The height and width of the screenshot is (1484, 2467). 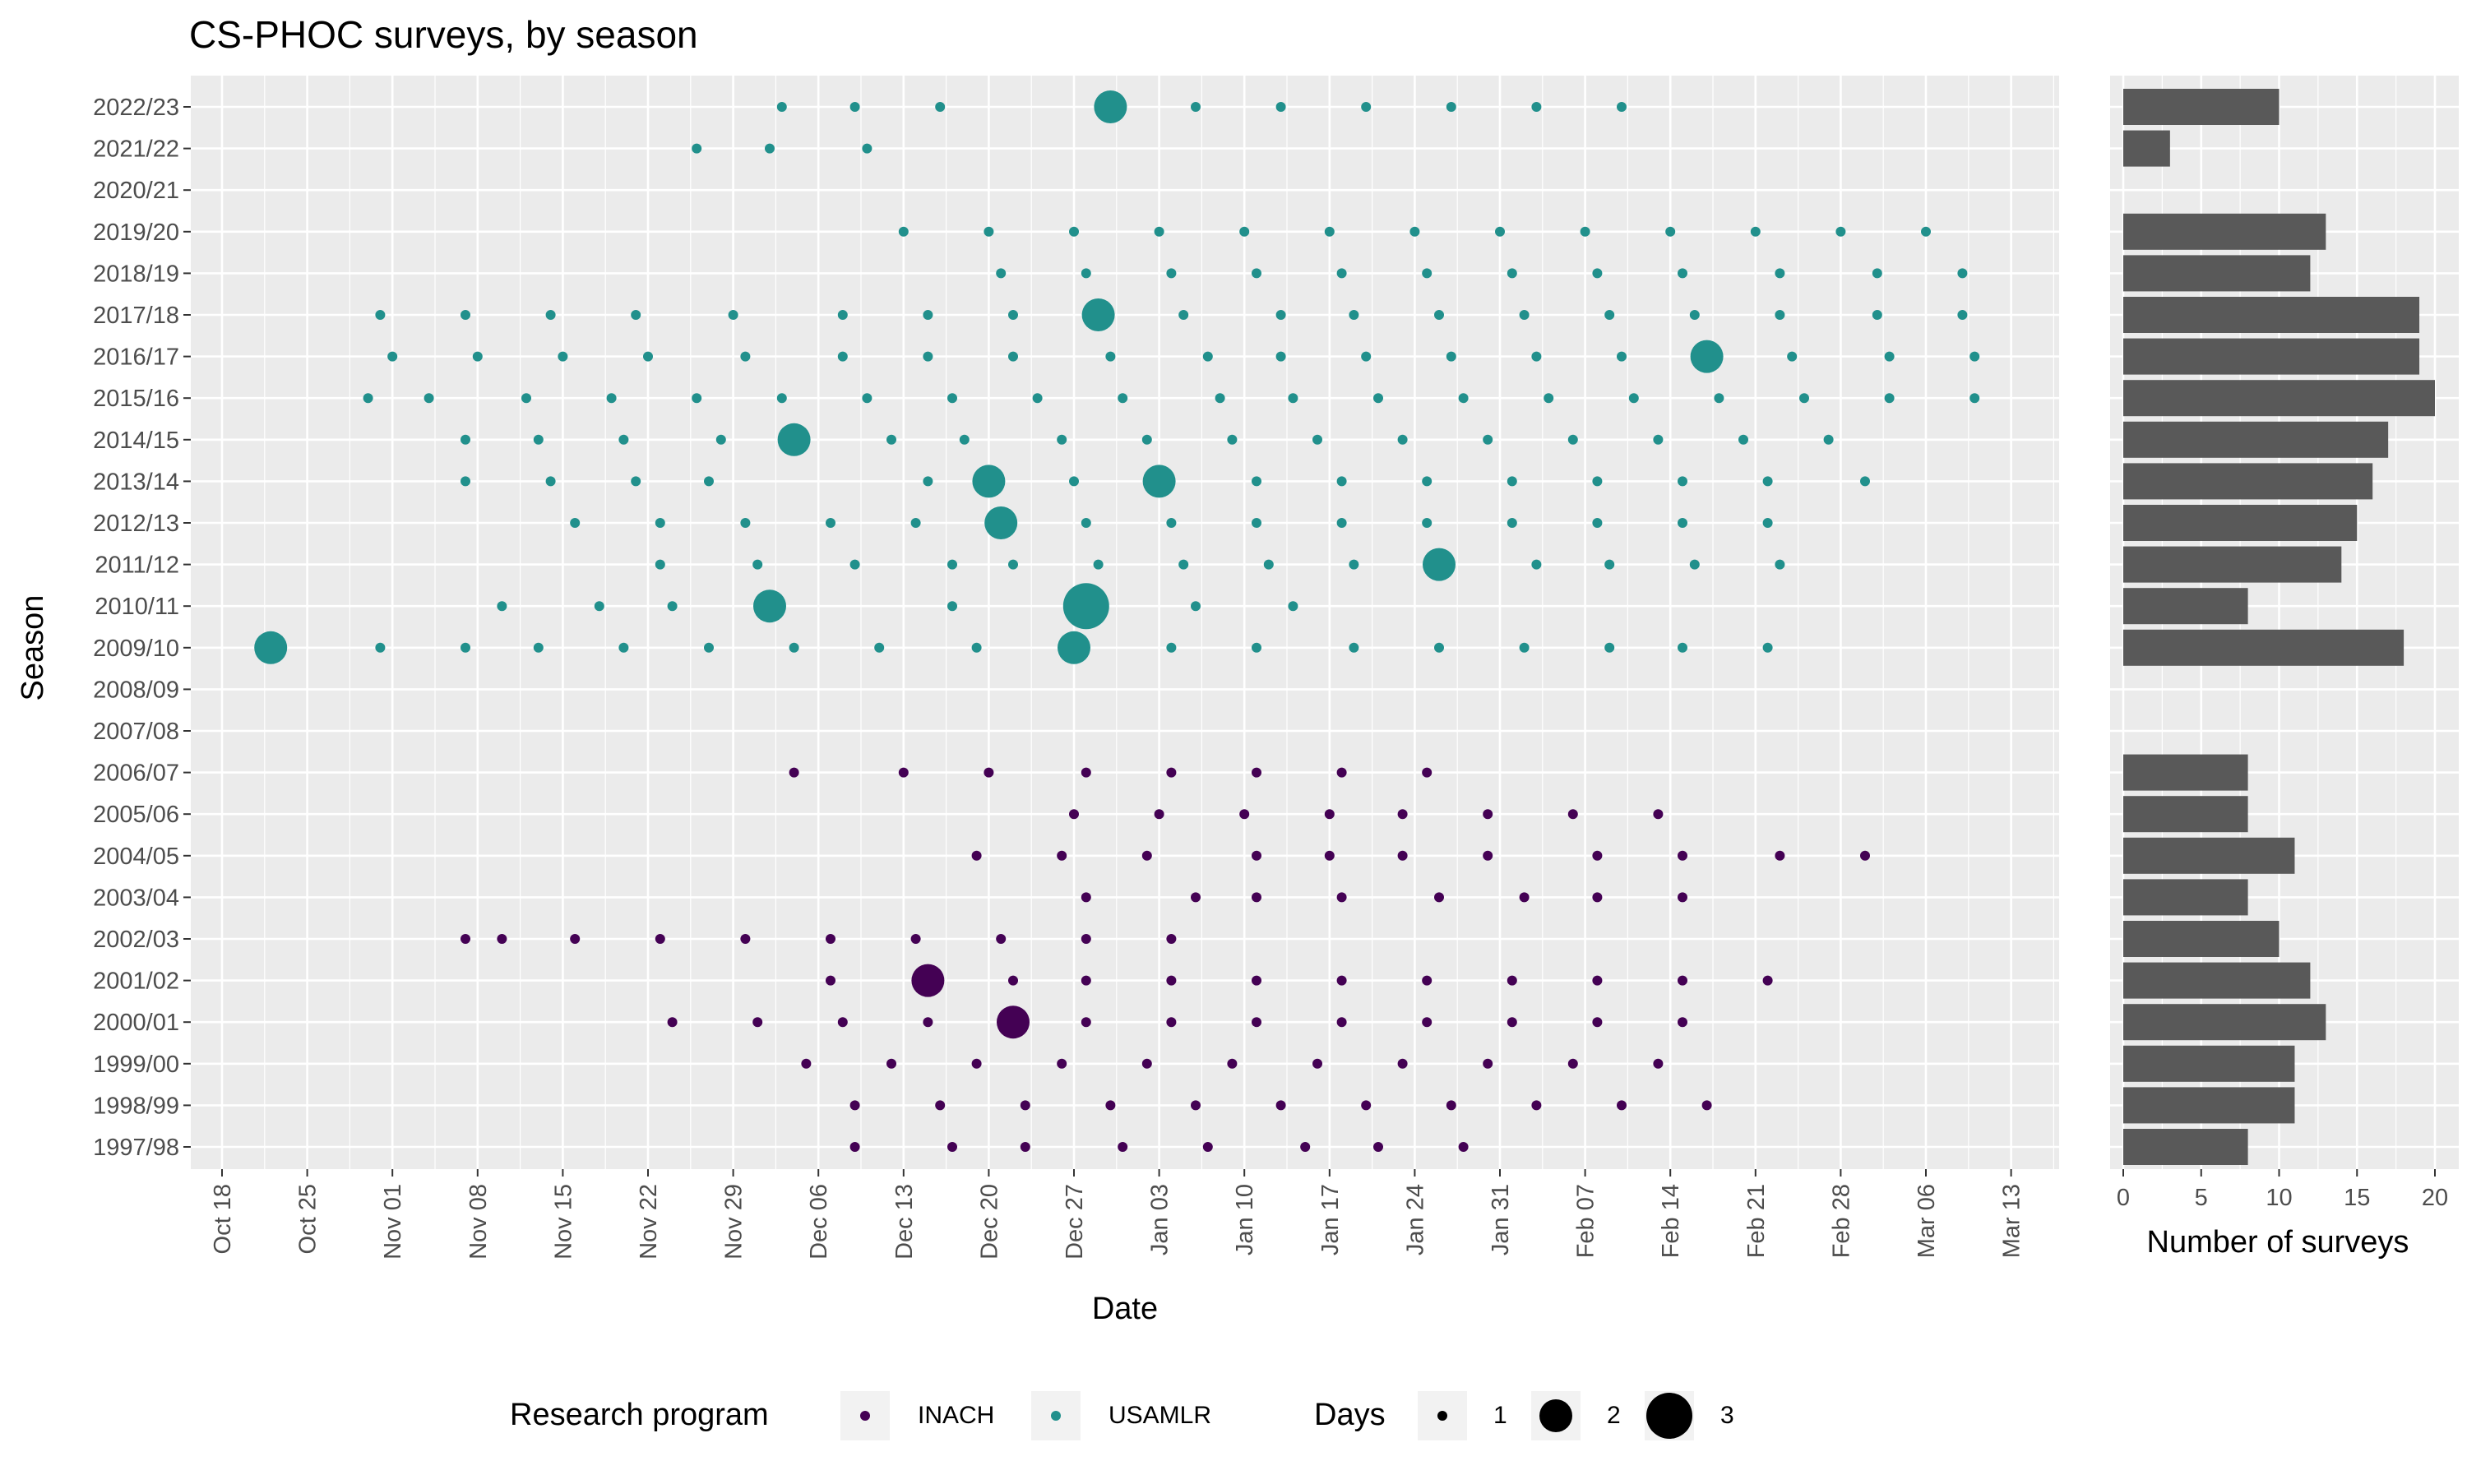 What do you see at coordinates (1122, 1416) in the screenshot?
I see `legend: Research program INACH USAMLR Days 1 2 3` at bounding box center [1122, 1416].